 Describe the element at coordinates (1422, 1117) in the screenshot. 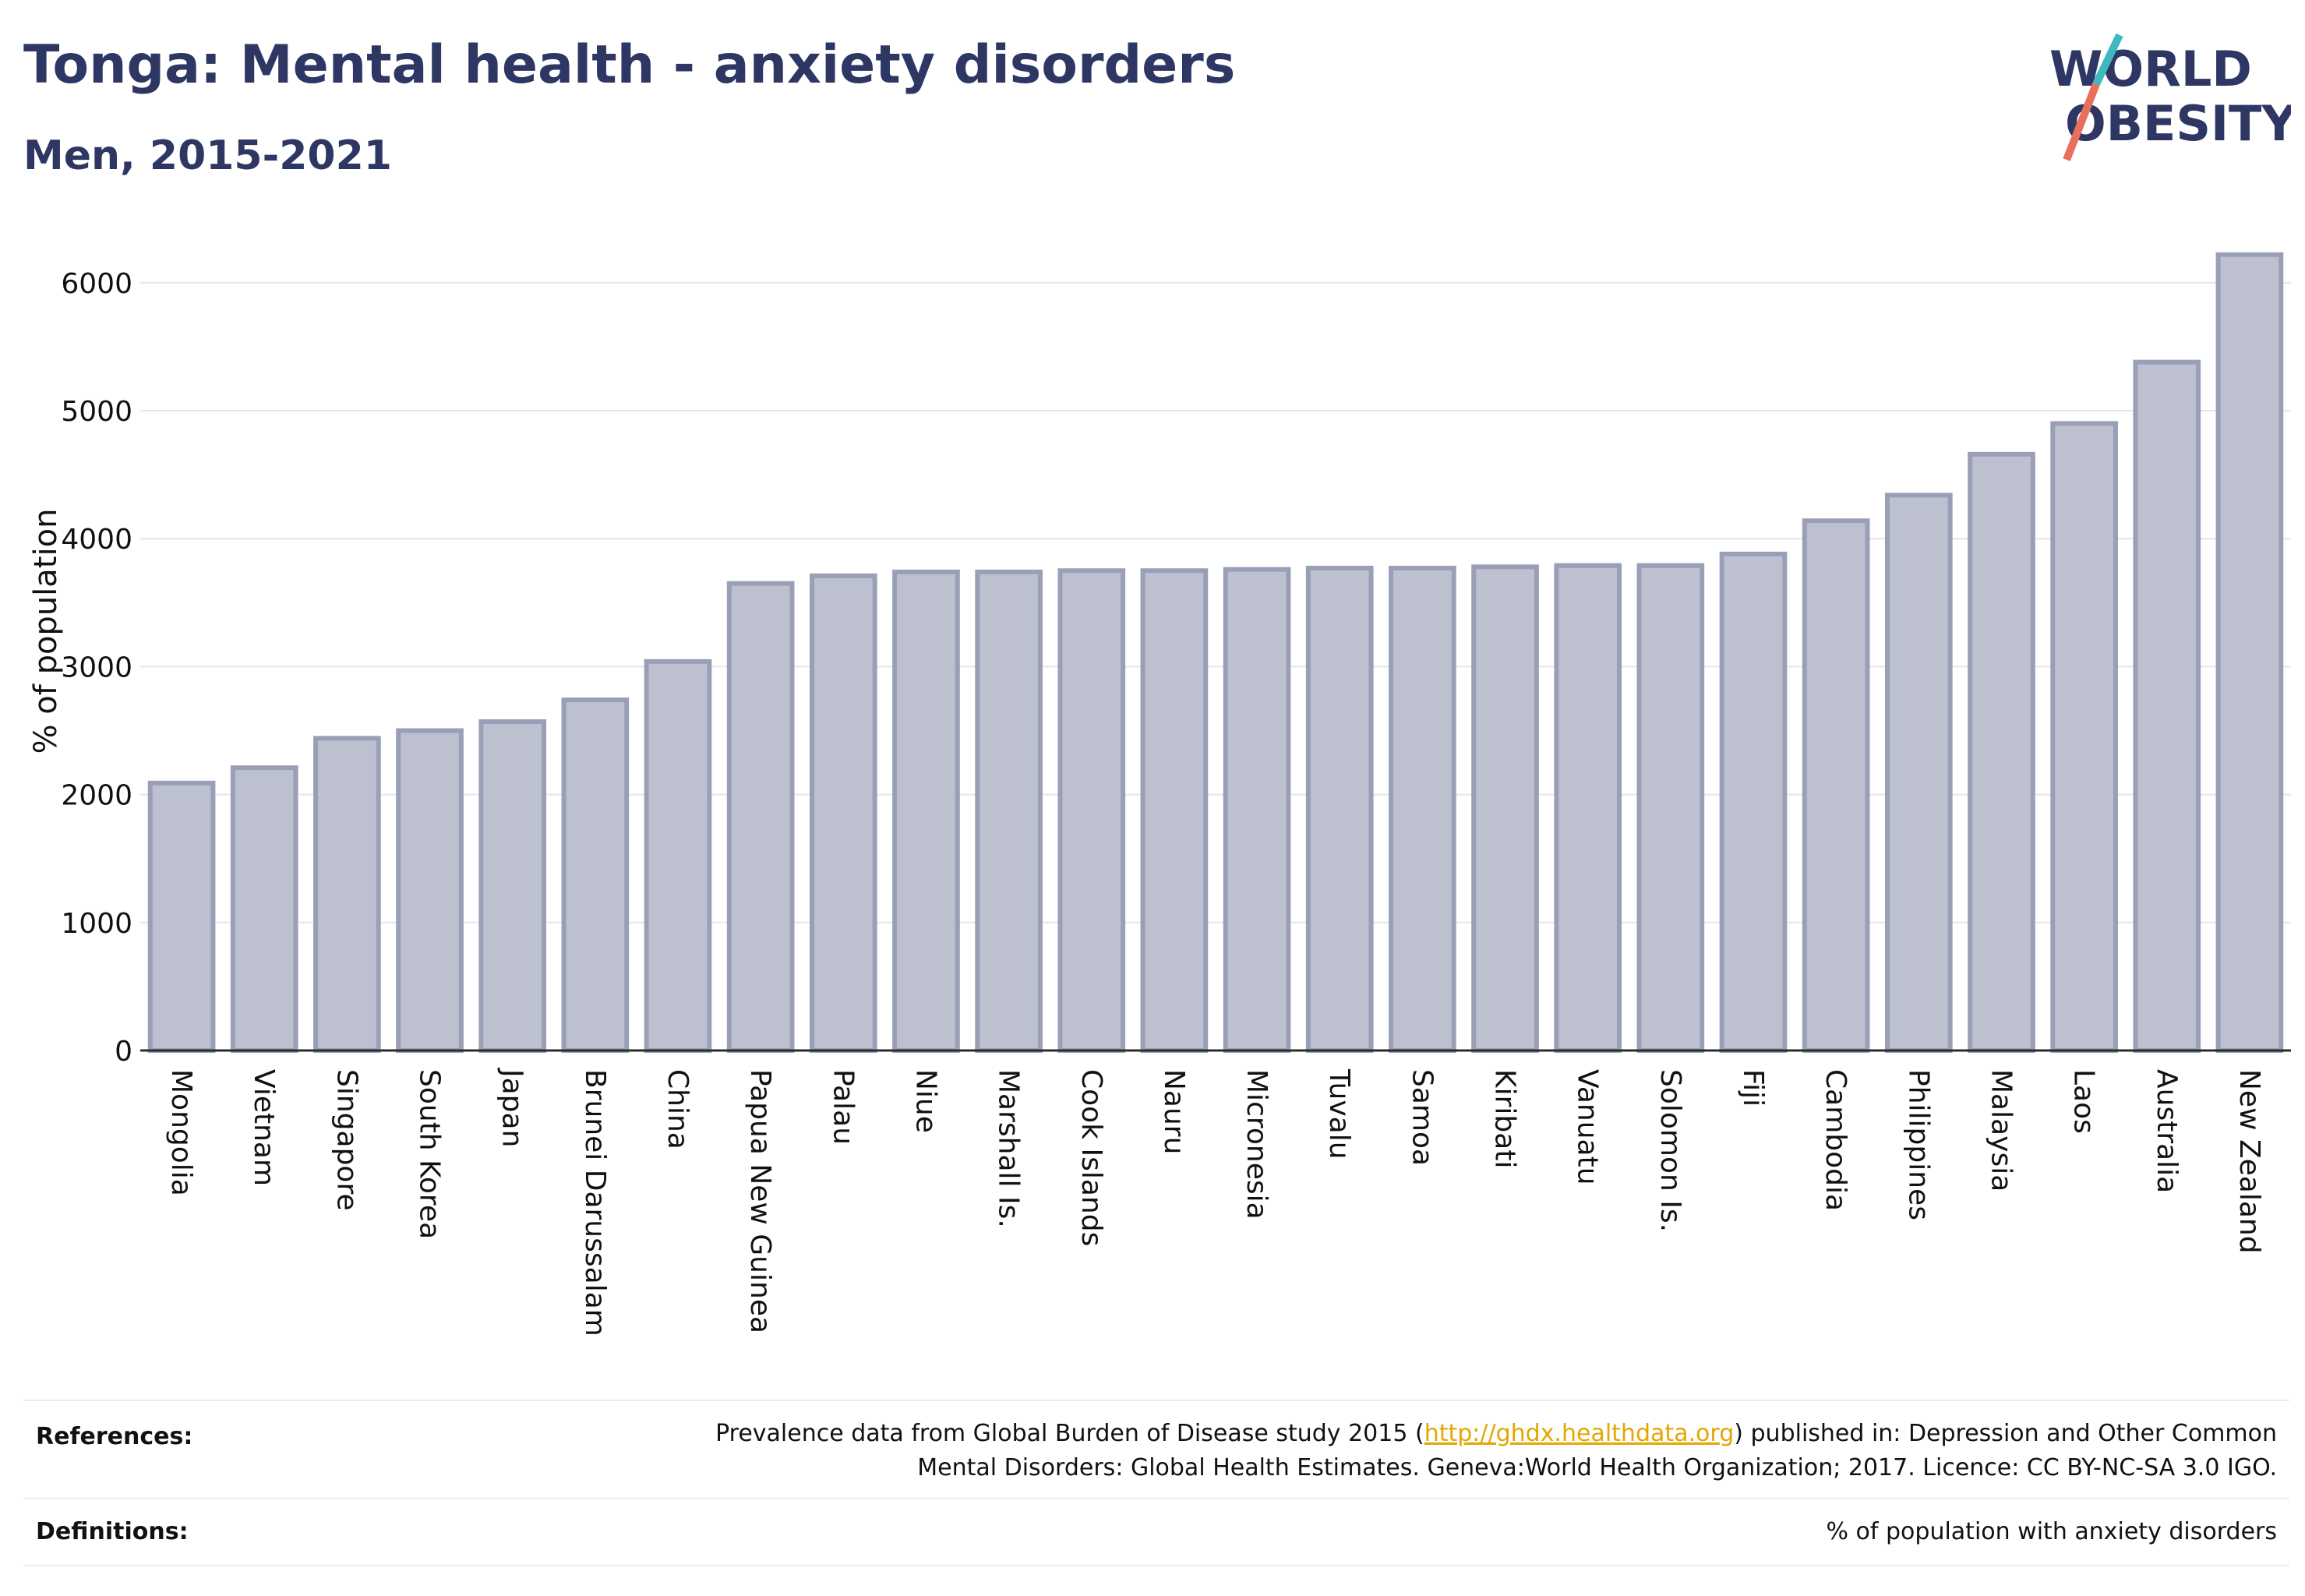

I see `x-tick-label: Samoa` at that location.